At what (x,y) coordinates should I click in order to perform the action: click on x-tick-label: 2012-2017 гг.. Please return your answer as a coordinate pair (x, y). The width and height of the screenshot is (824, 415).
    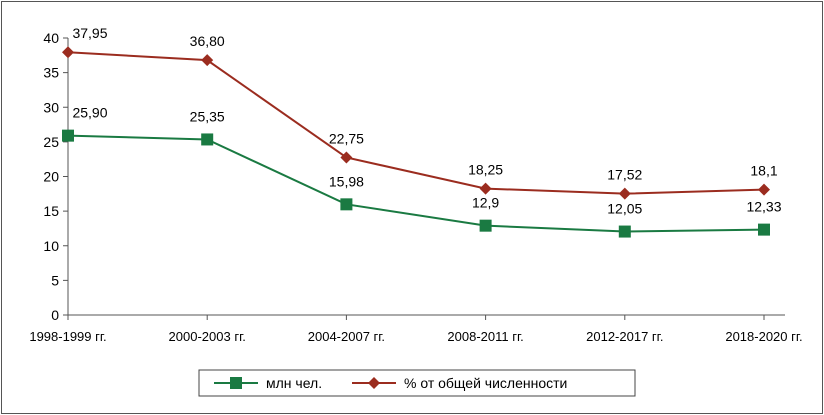
    Looking at the image, I should click on (624, 336).